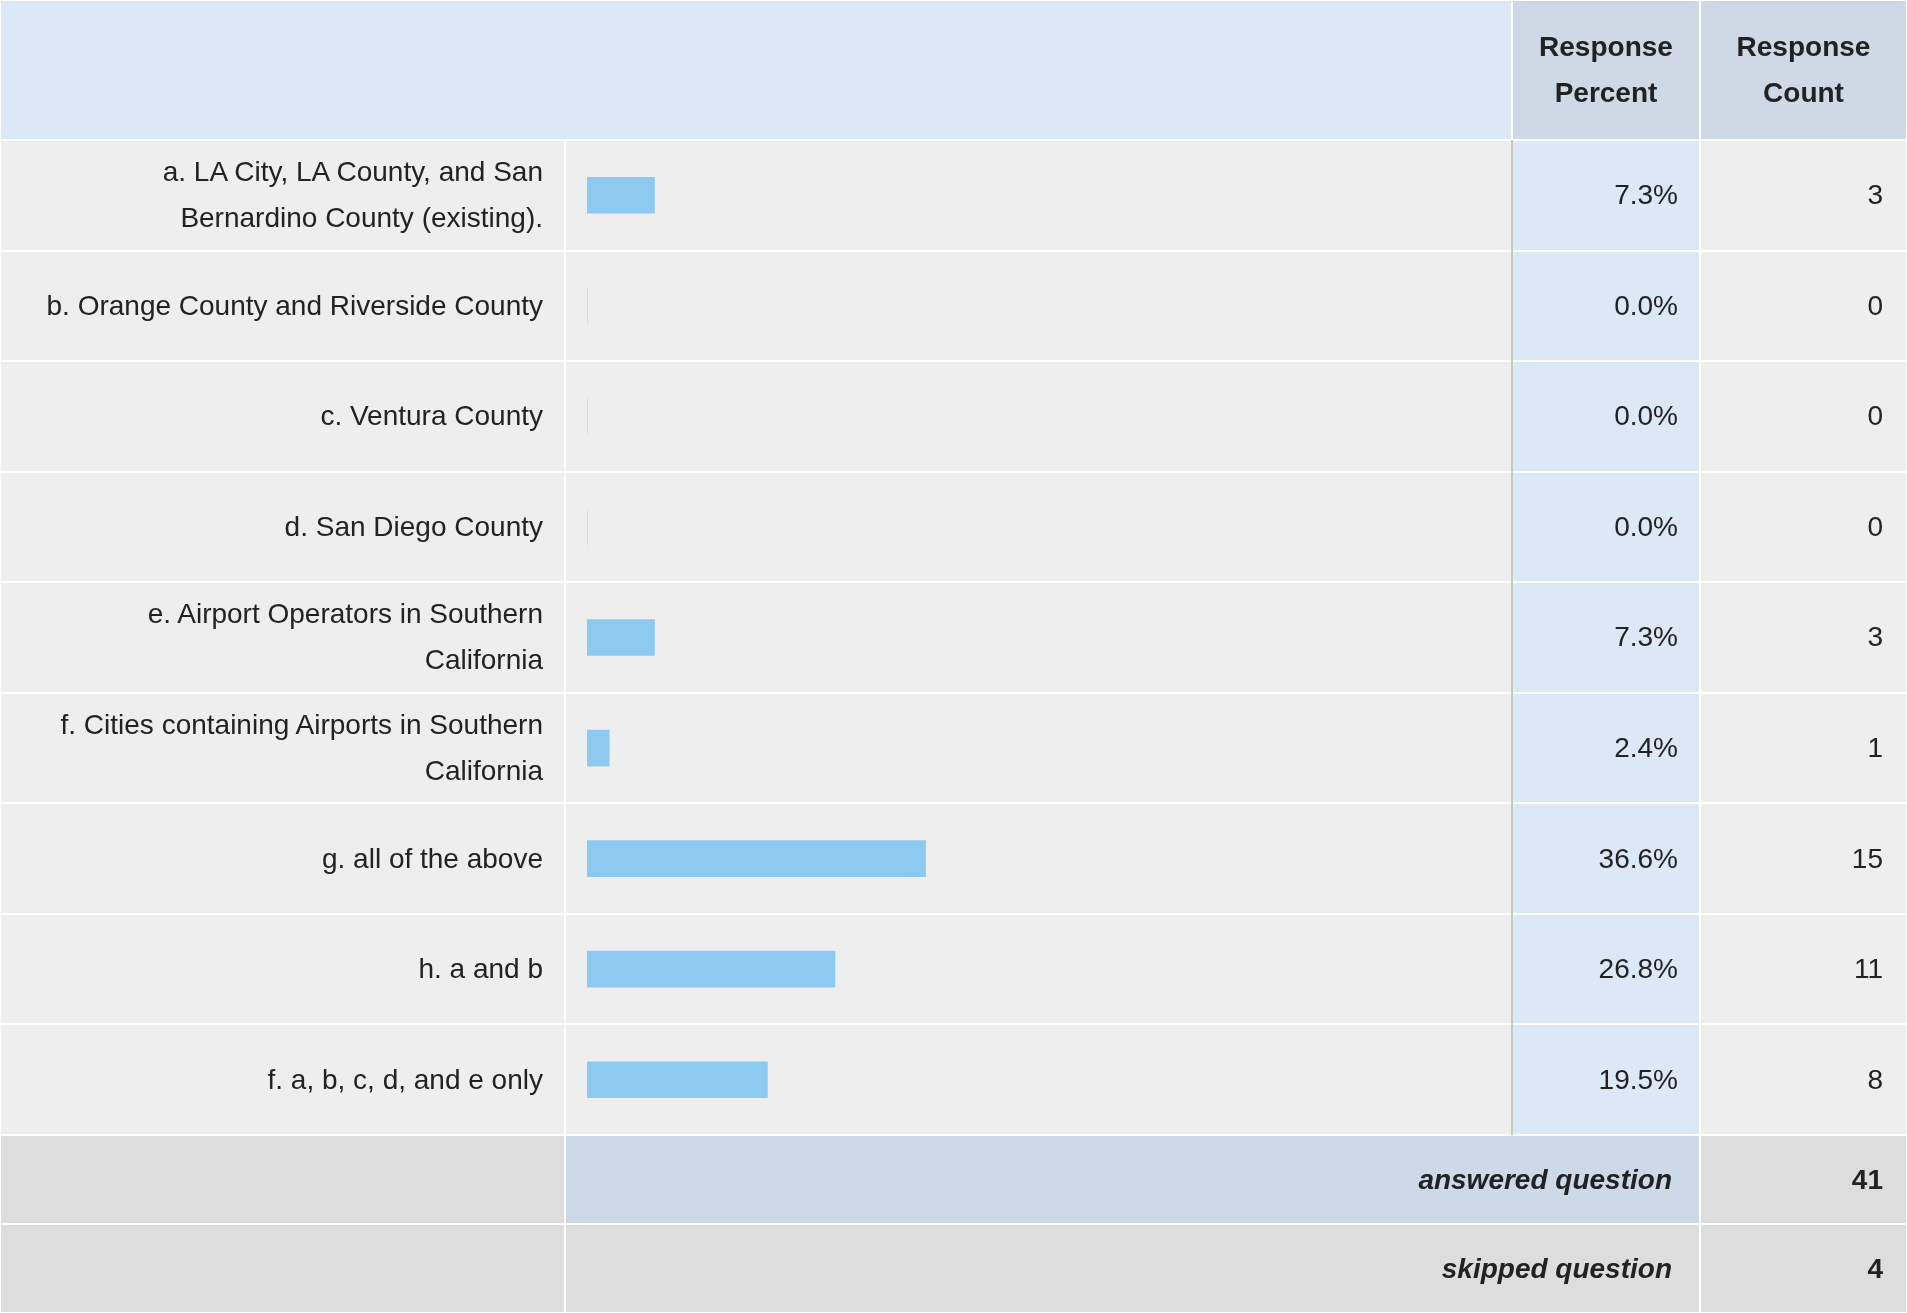 Image resolution: width=1907 pixels, height=1313 pixels. What do you see at coordinates (1803, 70) in the screenshot?
I see `text: Response Count` at bounding box center [1803, 70].